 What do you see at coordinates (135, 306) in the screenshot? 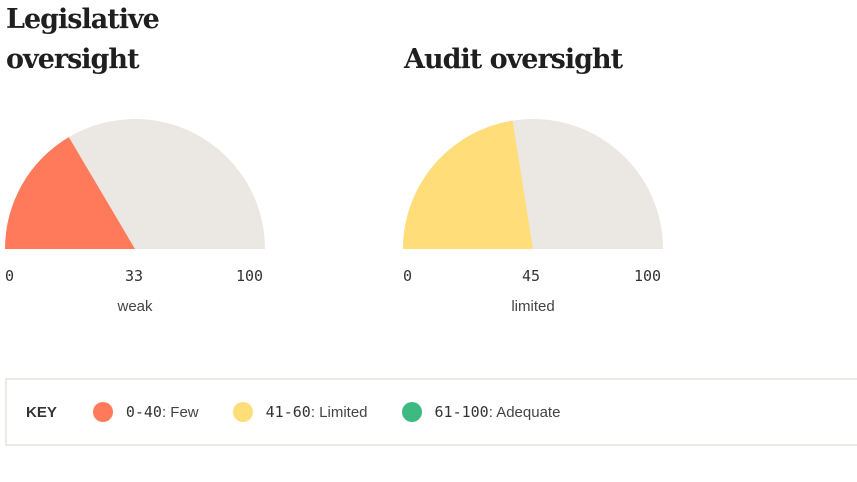
I see `rating-label: weak` at bounding box center [135, 306].